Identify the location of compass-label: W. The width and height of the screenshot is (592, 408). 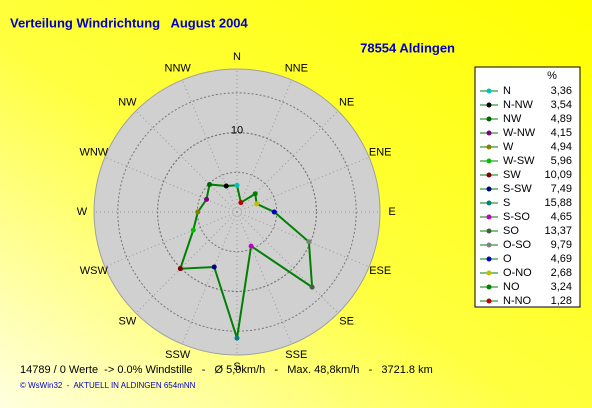
(82, 212).